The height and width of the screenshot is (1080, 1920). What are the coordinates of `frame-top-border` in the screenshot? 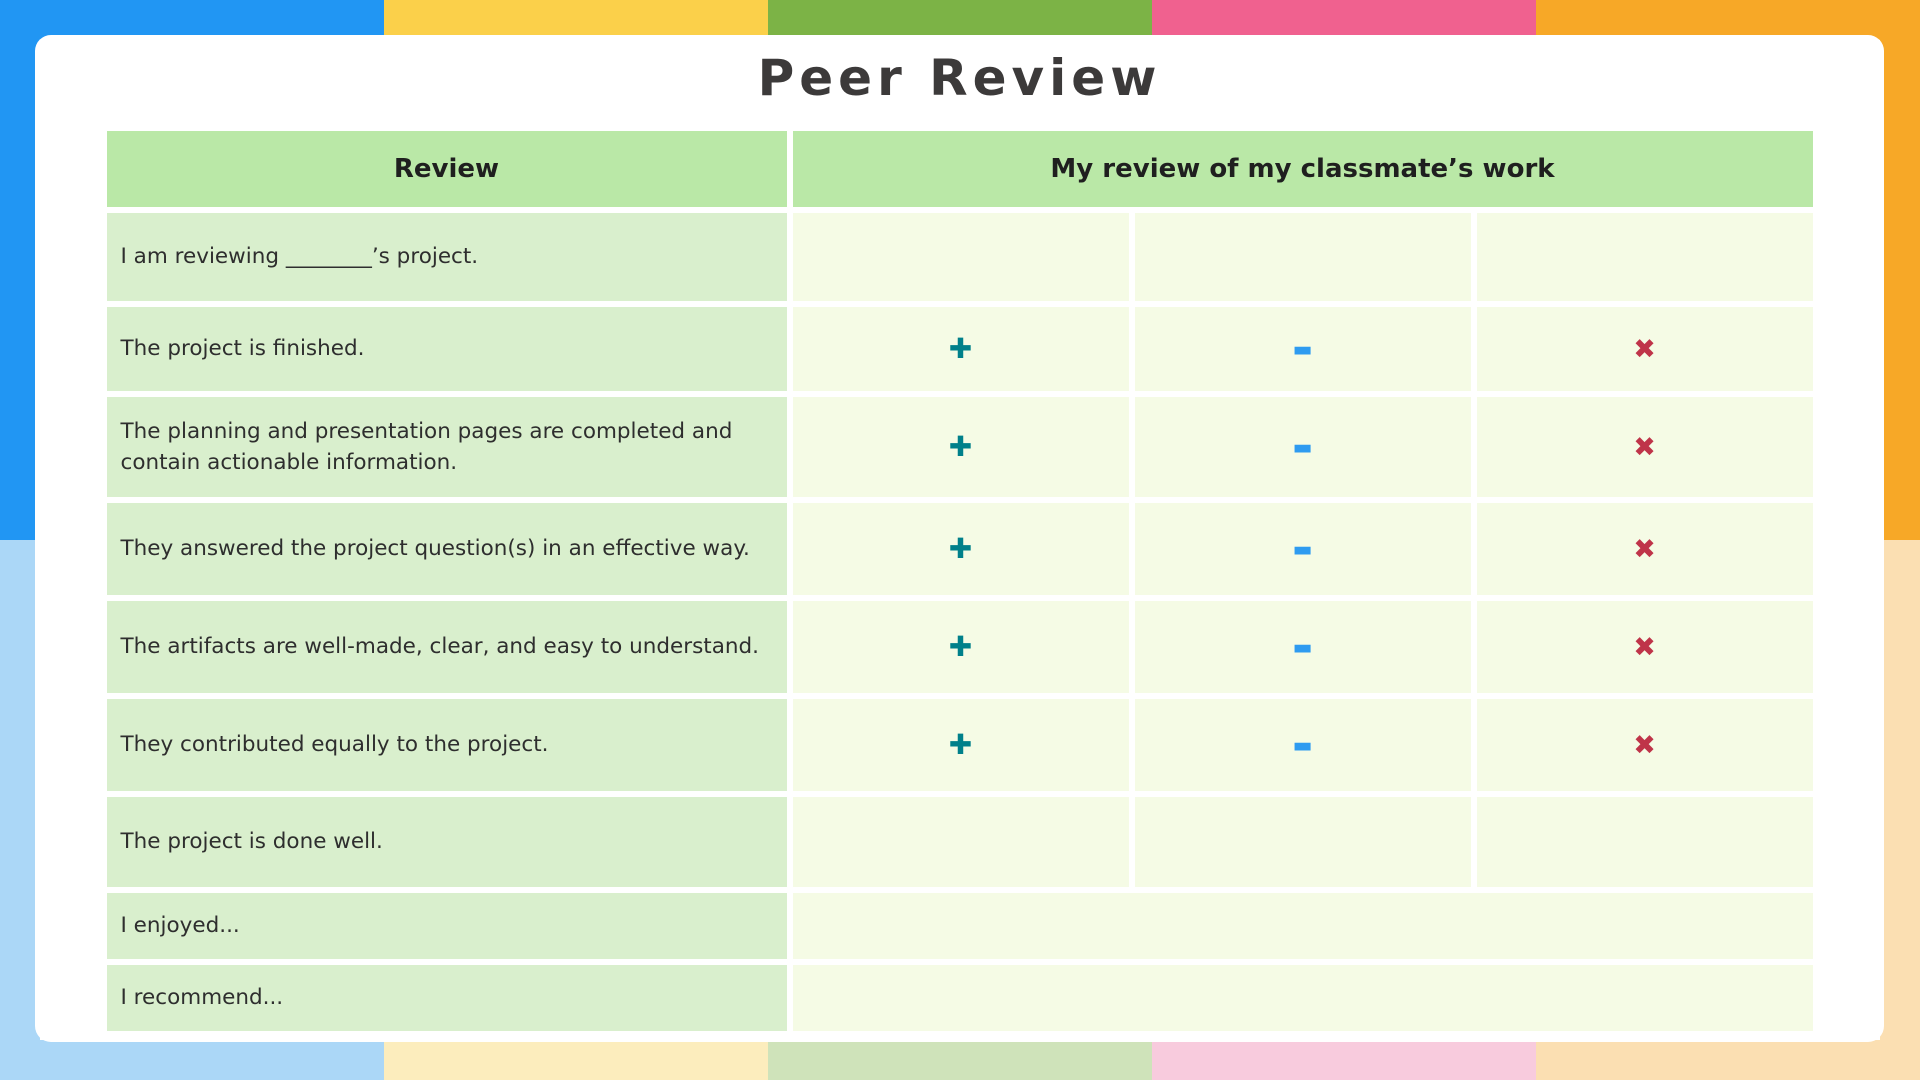 It's located at (960, 20).